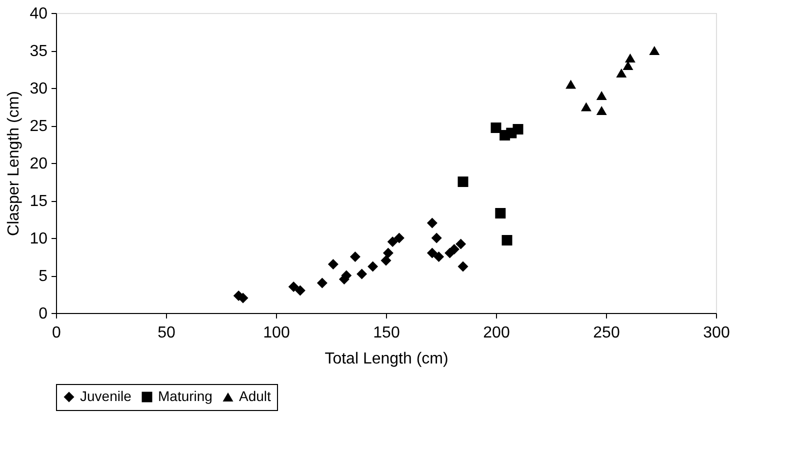 The height and width of the screenshot is (450, 793). Describe the element at coordinates (57, 333) in the screenshot. I see `x-tick-label: 0` at that location.